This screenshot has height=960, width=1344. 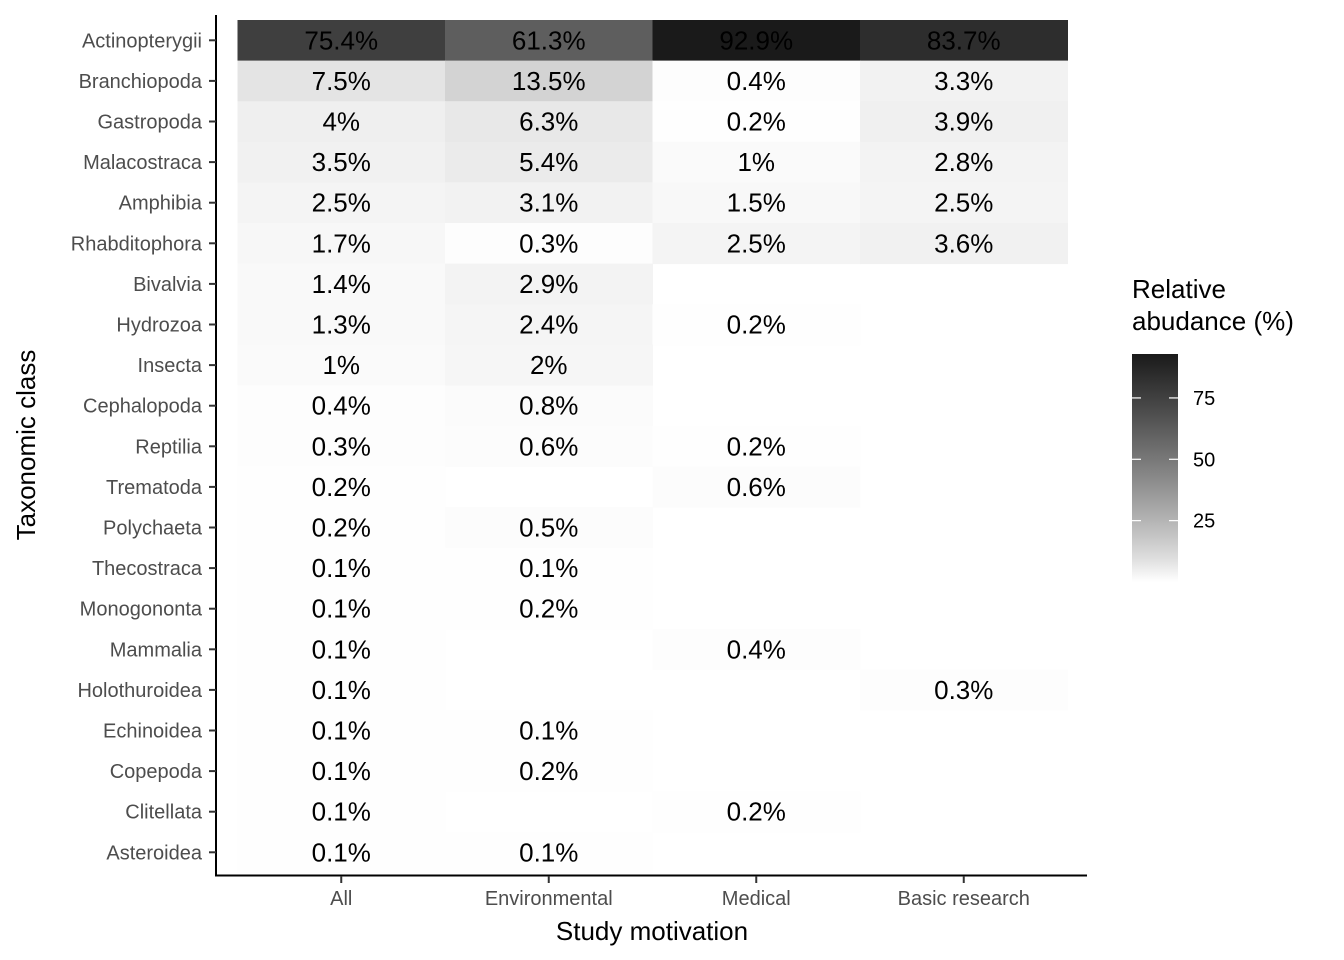 What do you see at coordinates (549, 365) in the screenshot?
I see `cell-value-label: 2%` at bounding box center [549, 365].